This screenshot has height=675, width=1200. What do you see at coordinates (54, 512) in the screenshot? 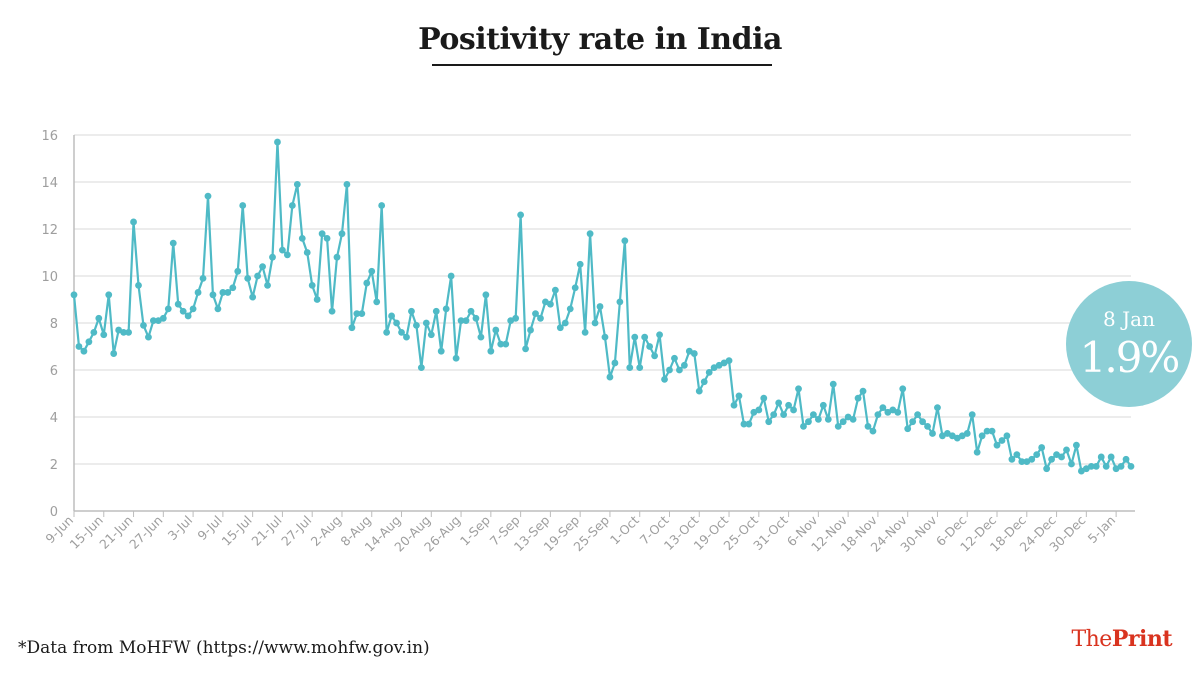
I see `y-tick-label-0: 0` at bounding box center [54, 512].